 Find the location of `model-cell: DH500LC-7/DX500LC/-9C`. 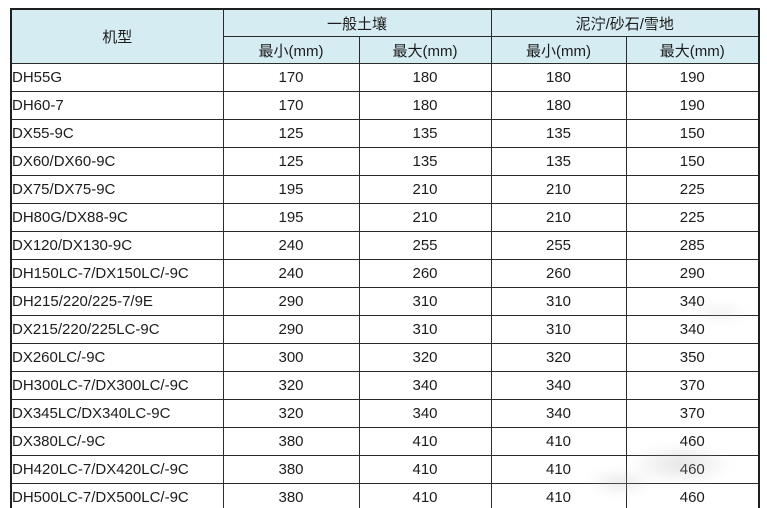

model-cell: DH500LC-7/DX500LC/-9C is located at coordinates (117, 495).